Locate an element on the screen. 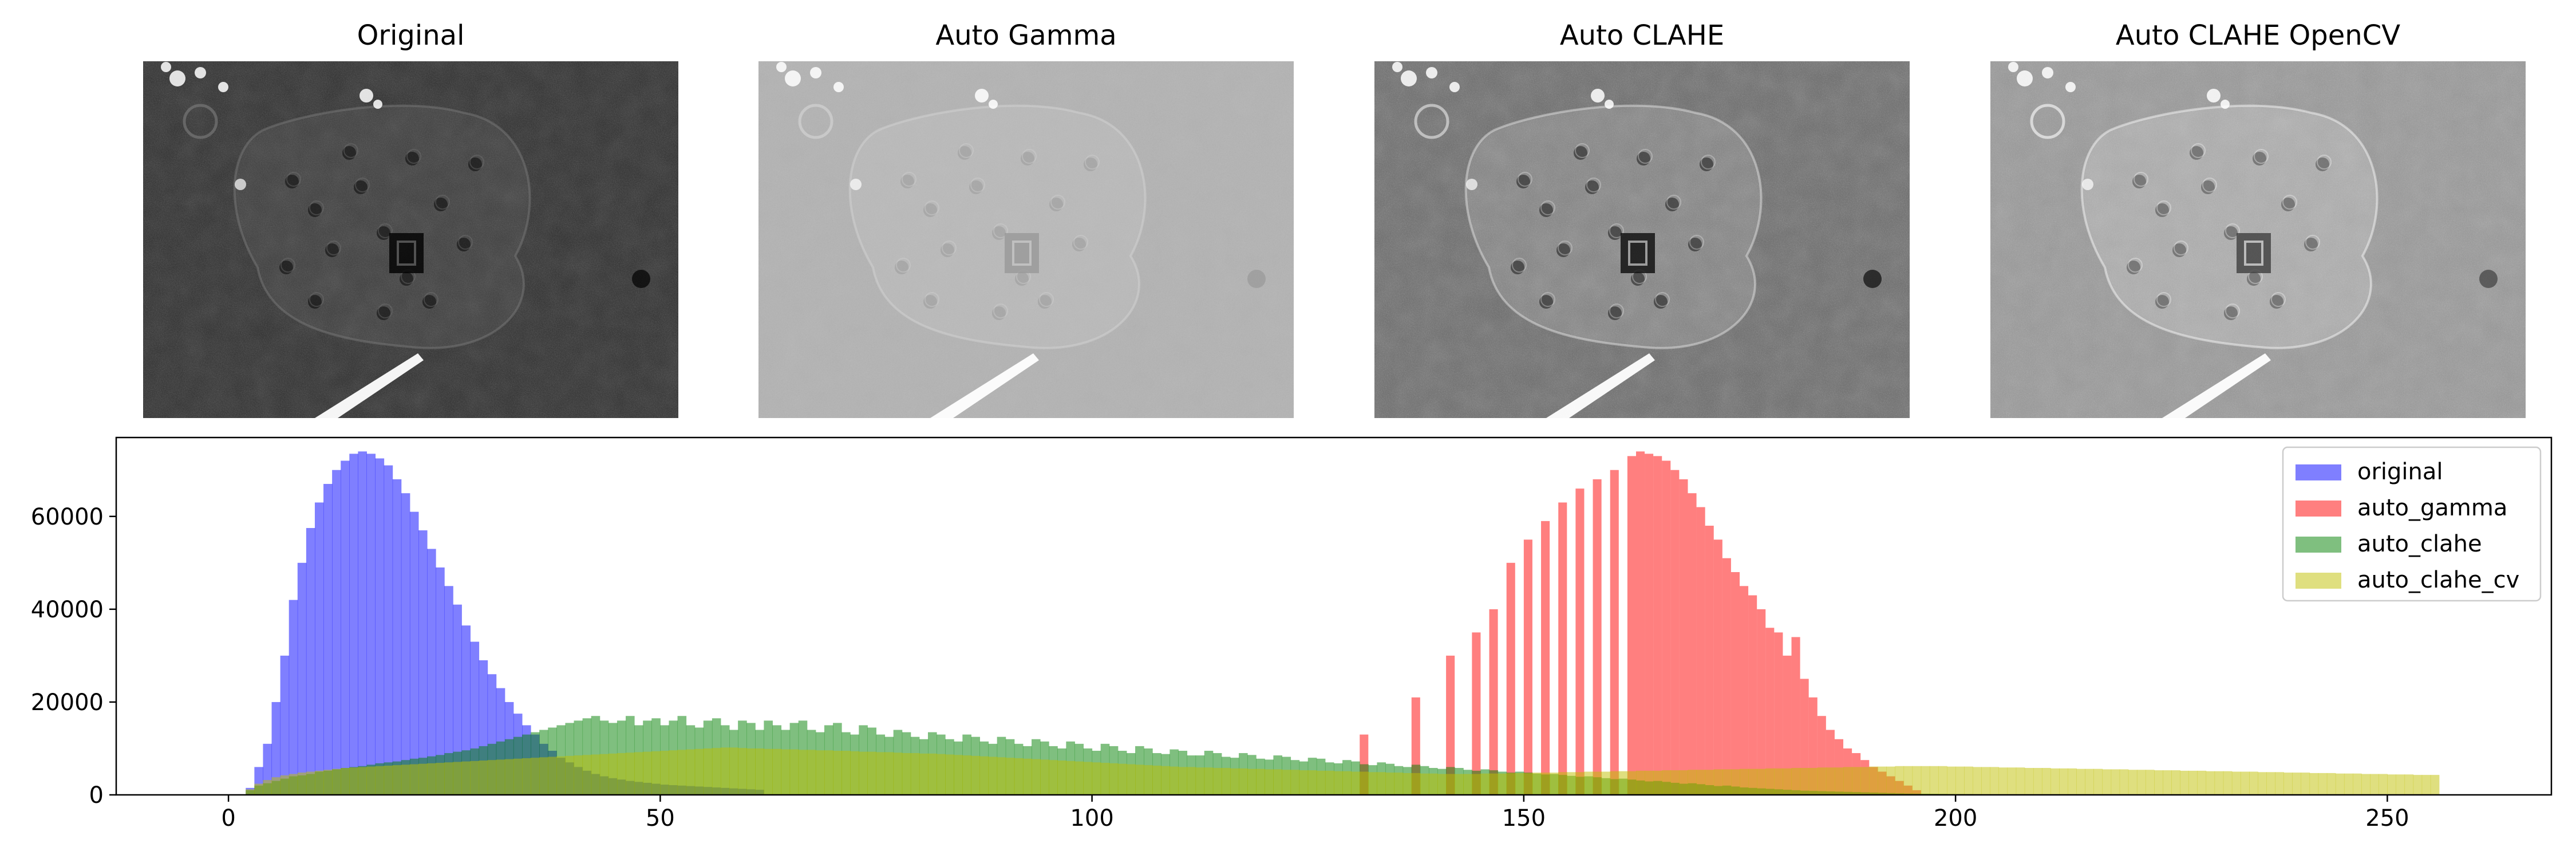  y-tick-label: 0 is located at coordinates (96, 795).